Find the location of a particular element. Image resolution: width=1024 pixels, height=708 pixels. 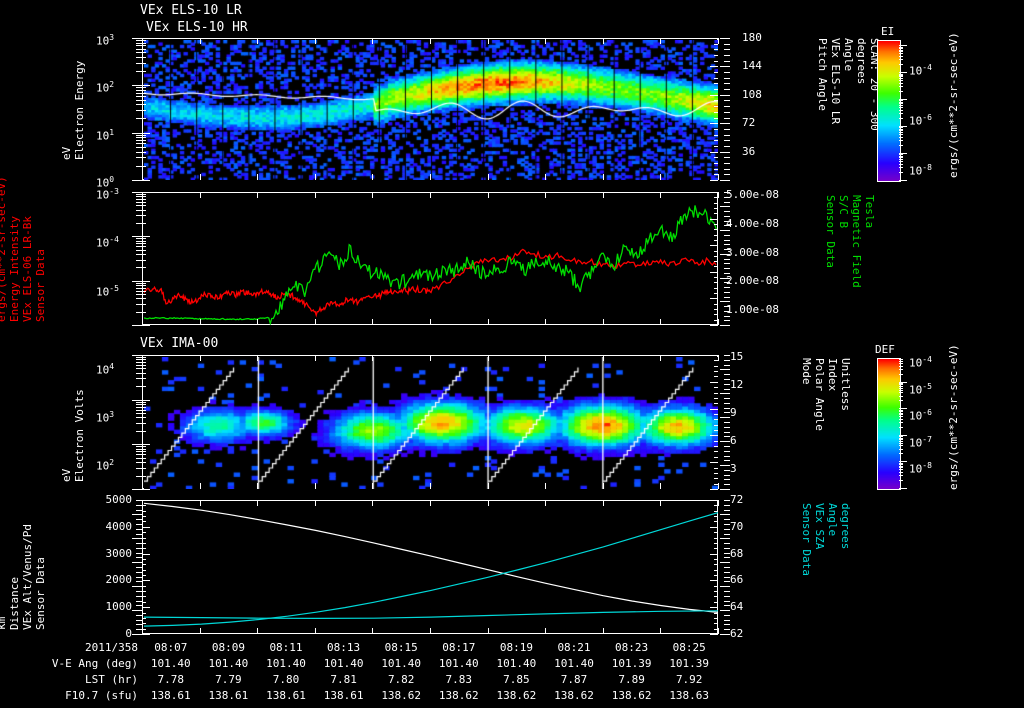

panel1-y2tick-0: 180 is located at coordinates (752, 37).